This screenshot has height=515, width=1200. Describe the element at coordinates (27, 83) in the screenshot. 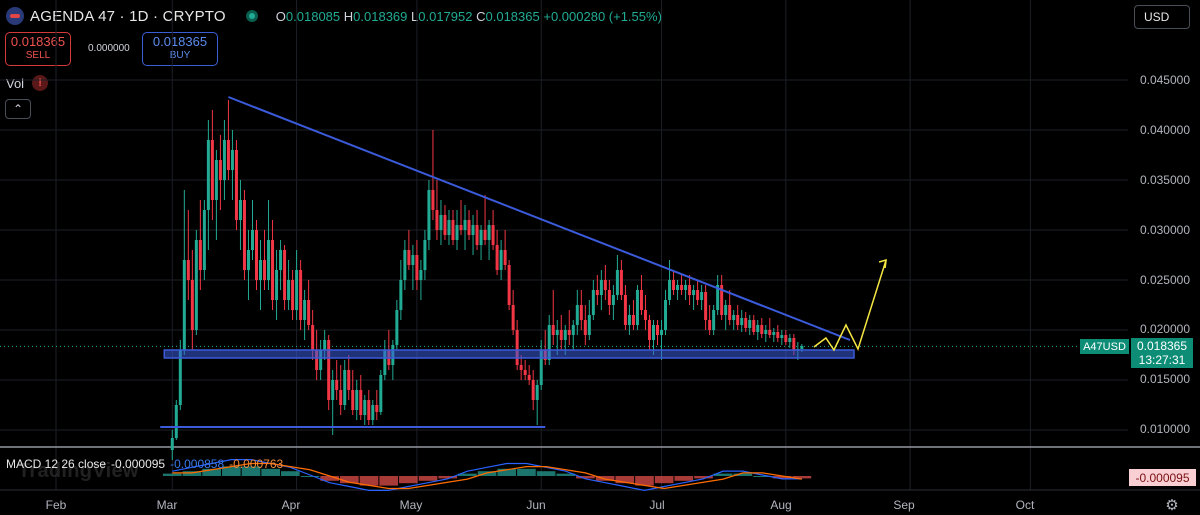

I see `volume-indicator-legend: Vol !` at that location.